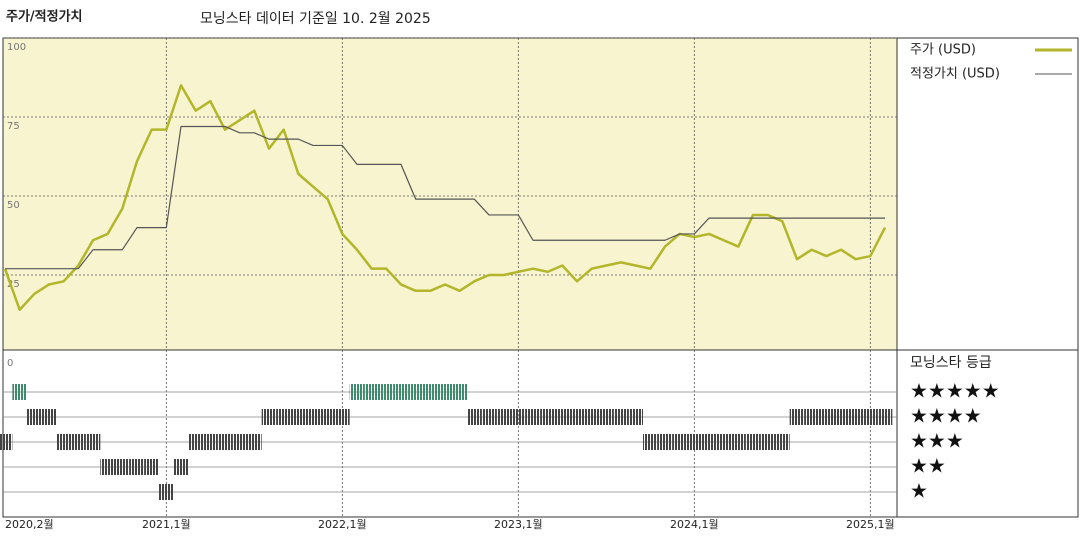 This screenshot has height=540, width=1080. What do you see at coordinates (870, 524) in the screenshot?
I see `x-tick-label: 2025,1월` at bounding box center [870, 524].